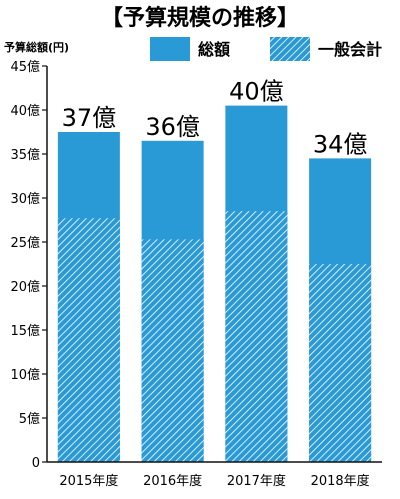  What do you see at coordinates (25, 67) in the screenshot?
I see `y-tick-label: 45億` at bounding box center [25, 67].